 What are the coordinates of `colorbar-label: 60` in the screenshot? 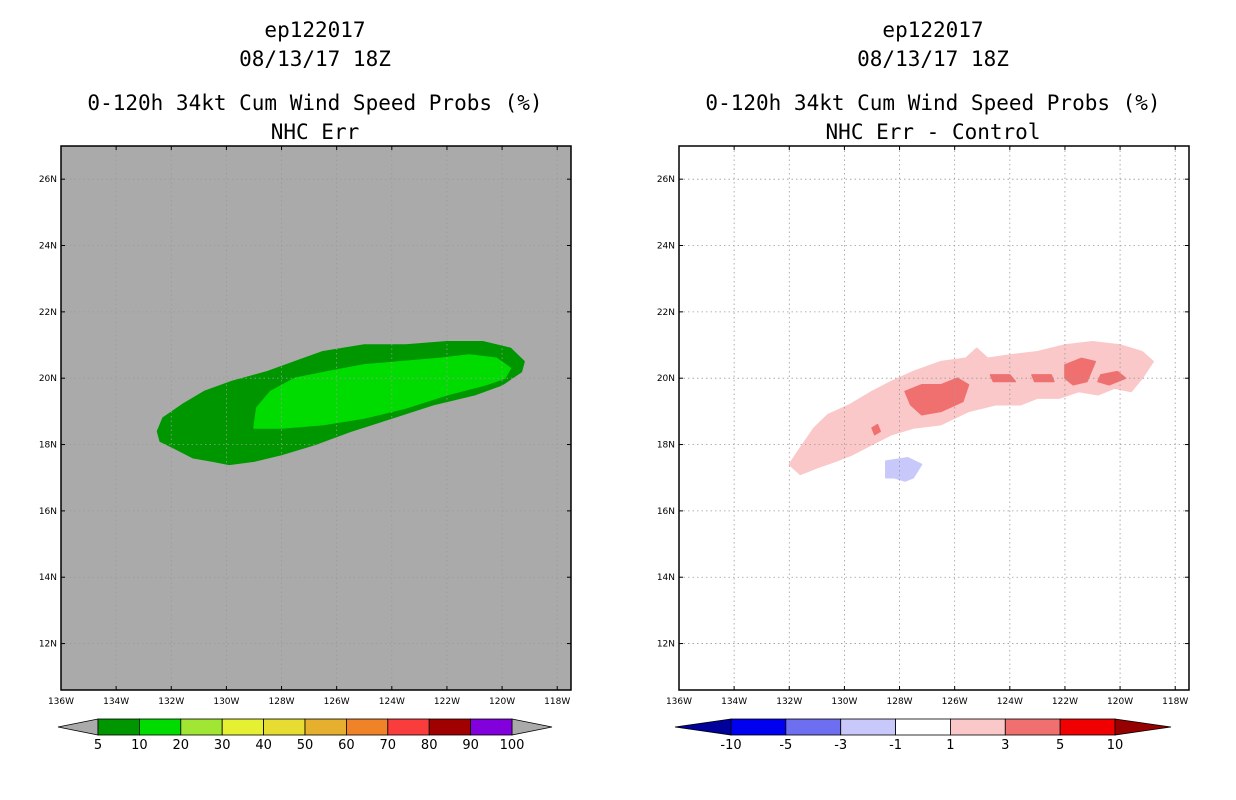 It's located at (346, 745).